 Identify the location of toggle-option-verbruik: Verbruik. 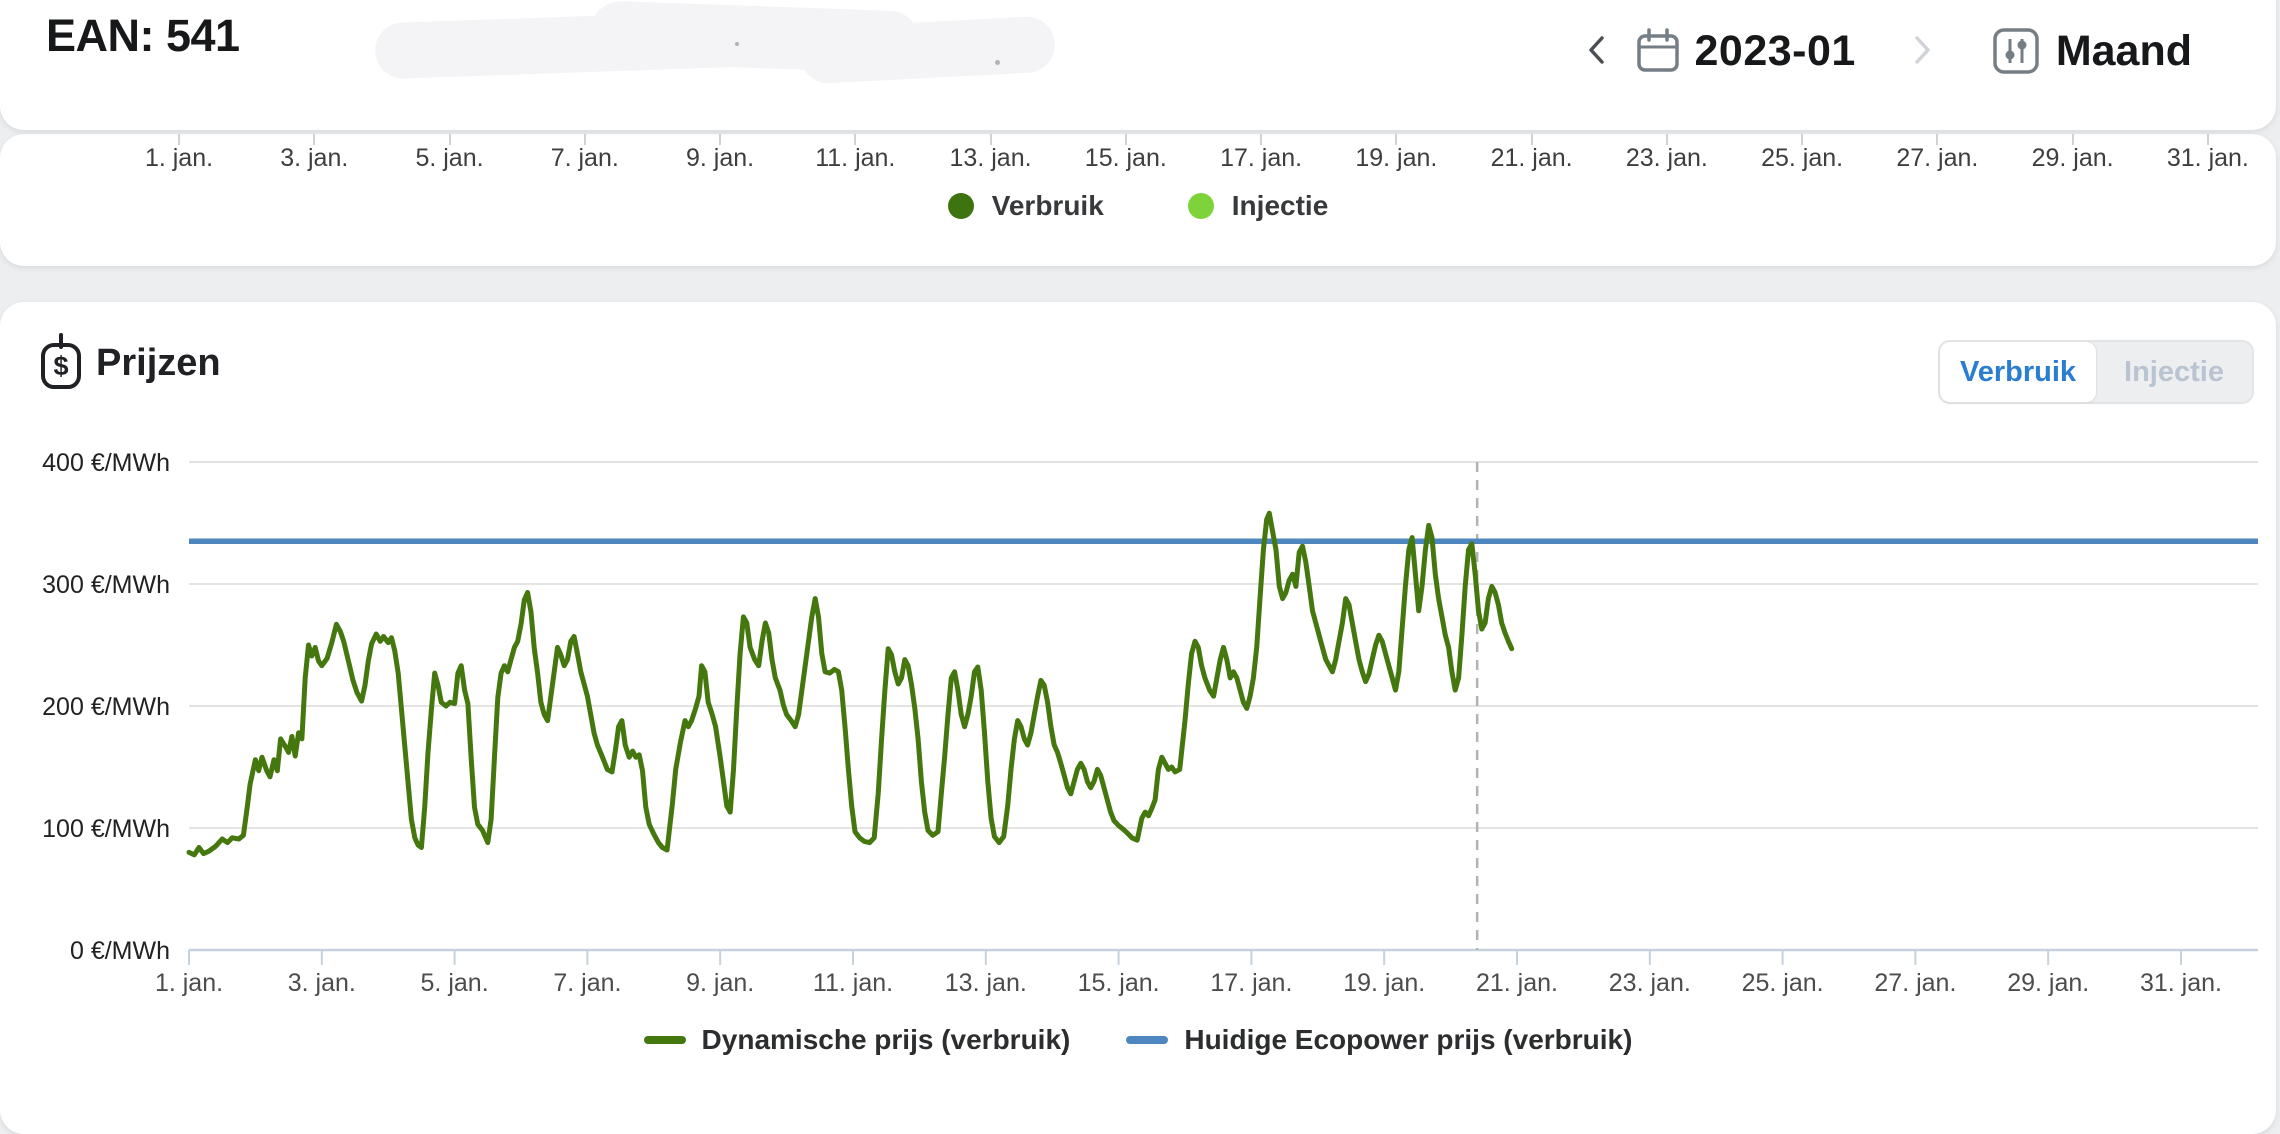
(2018, 372).